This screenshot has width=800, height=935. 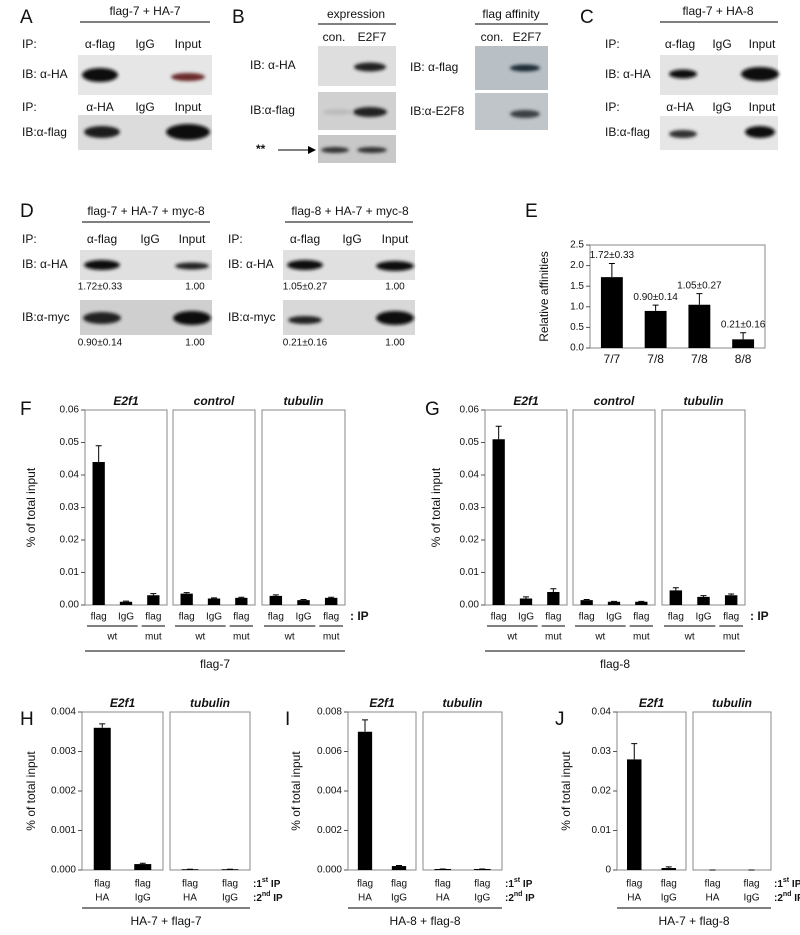 I want to click on lane-label: con., so click(x=492, y=37).